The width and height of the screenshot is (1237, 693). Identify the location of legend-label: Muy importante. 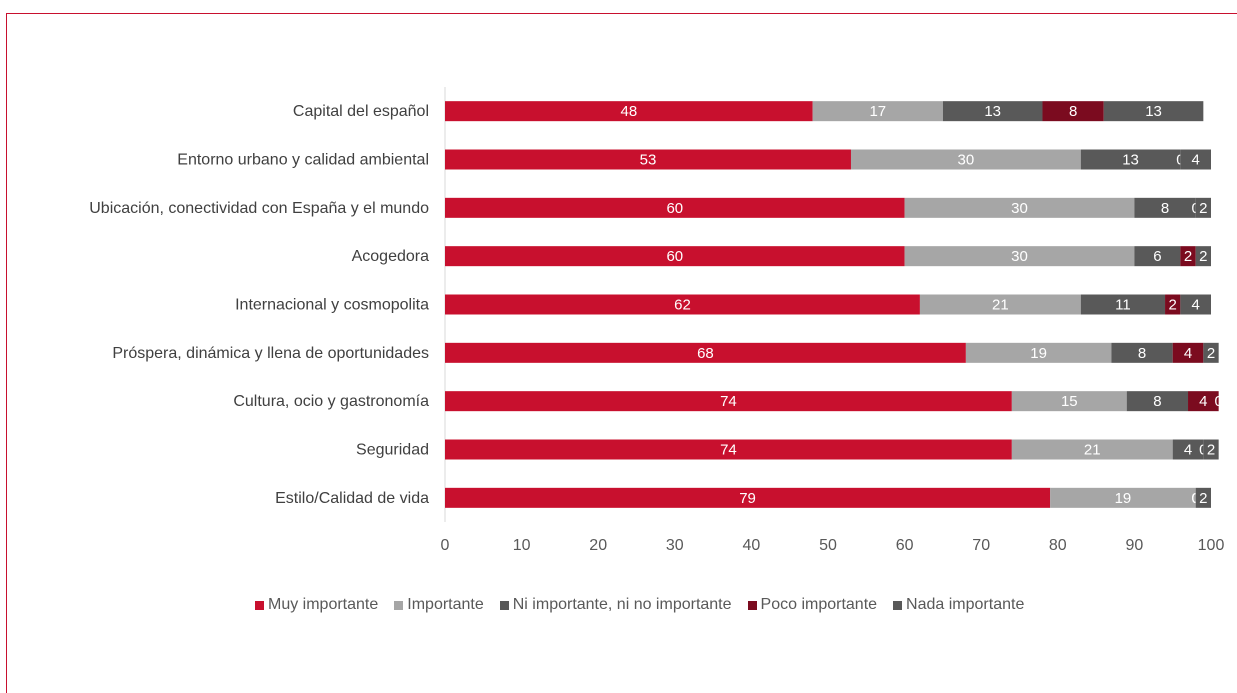
(323, 604).